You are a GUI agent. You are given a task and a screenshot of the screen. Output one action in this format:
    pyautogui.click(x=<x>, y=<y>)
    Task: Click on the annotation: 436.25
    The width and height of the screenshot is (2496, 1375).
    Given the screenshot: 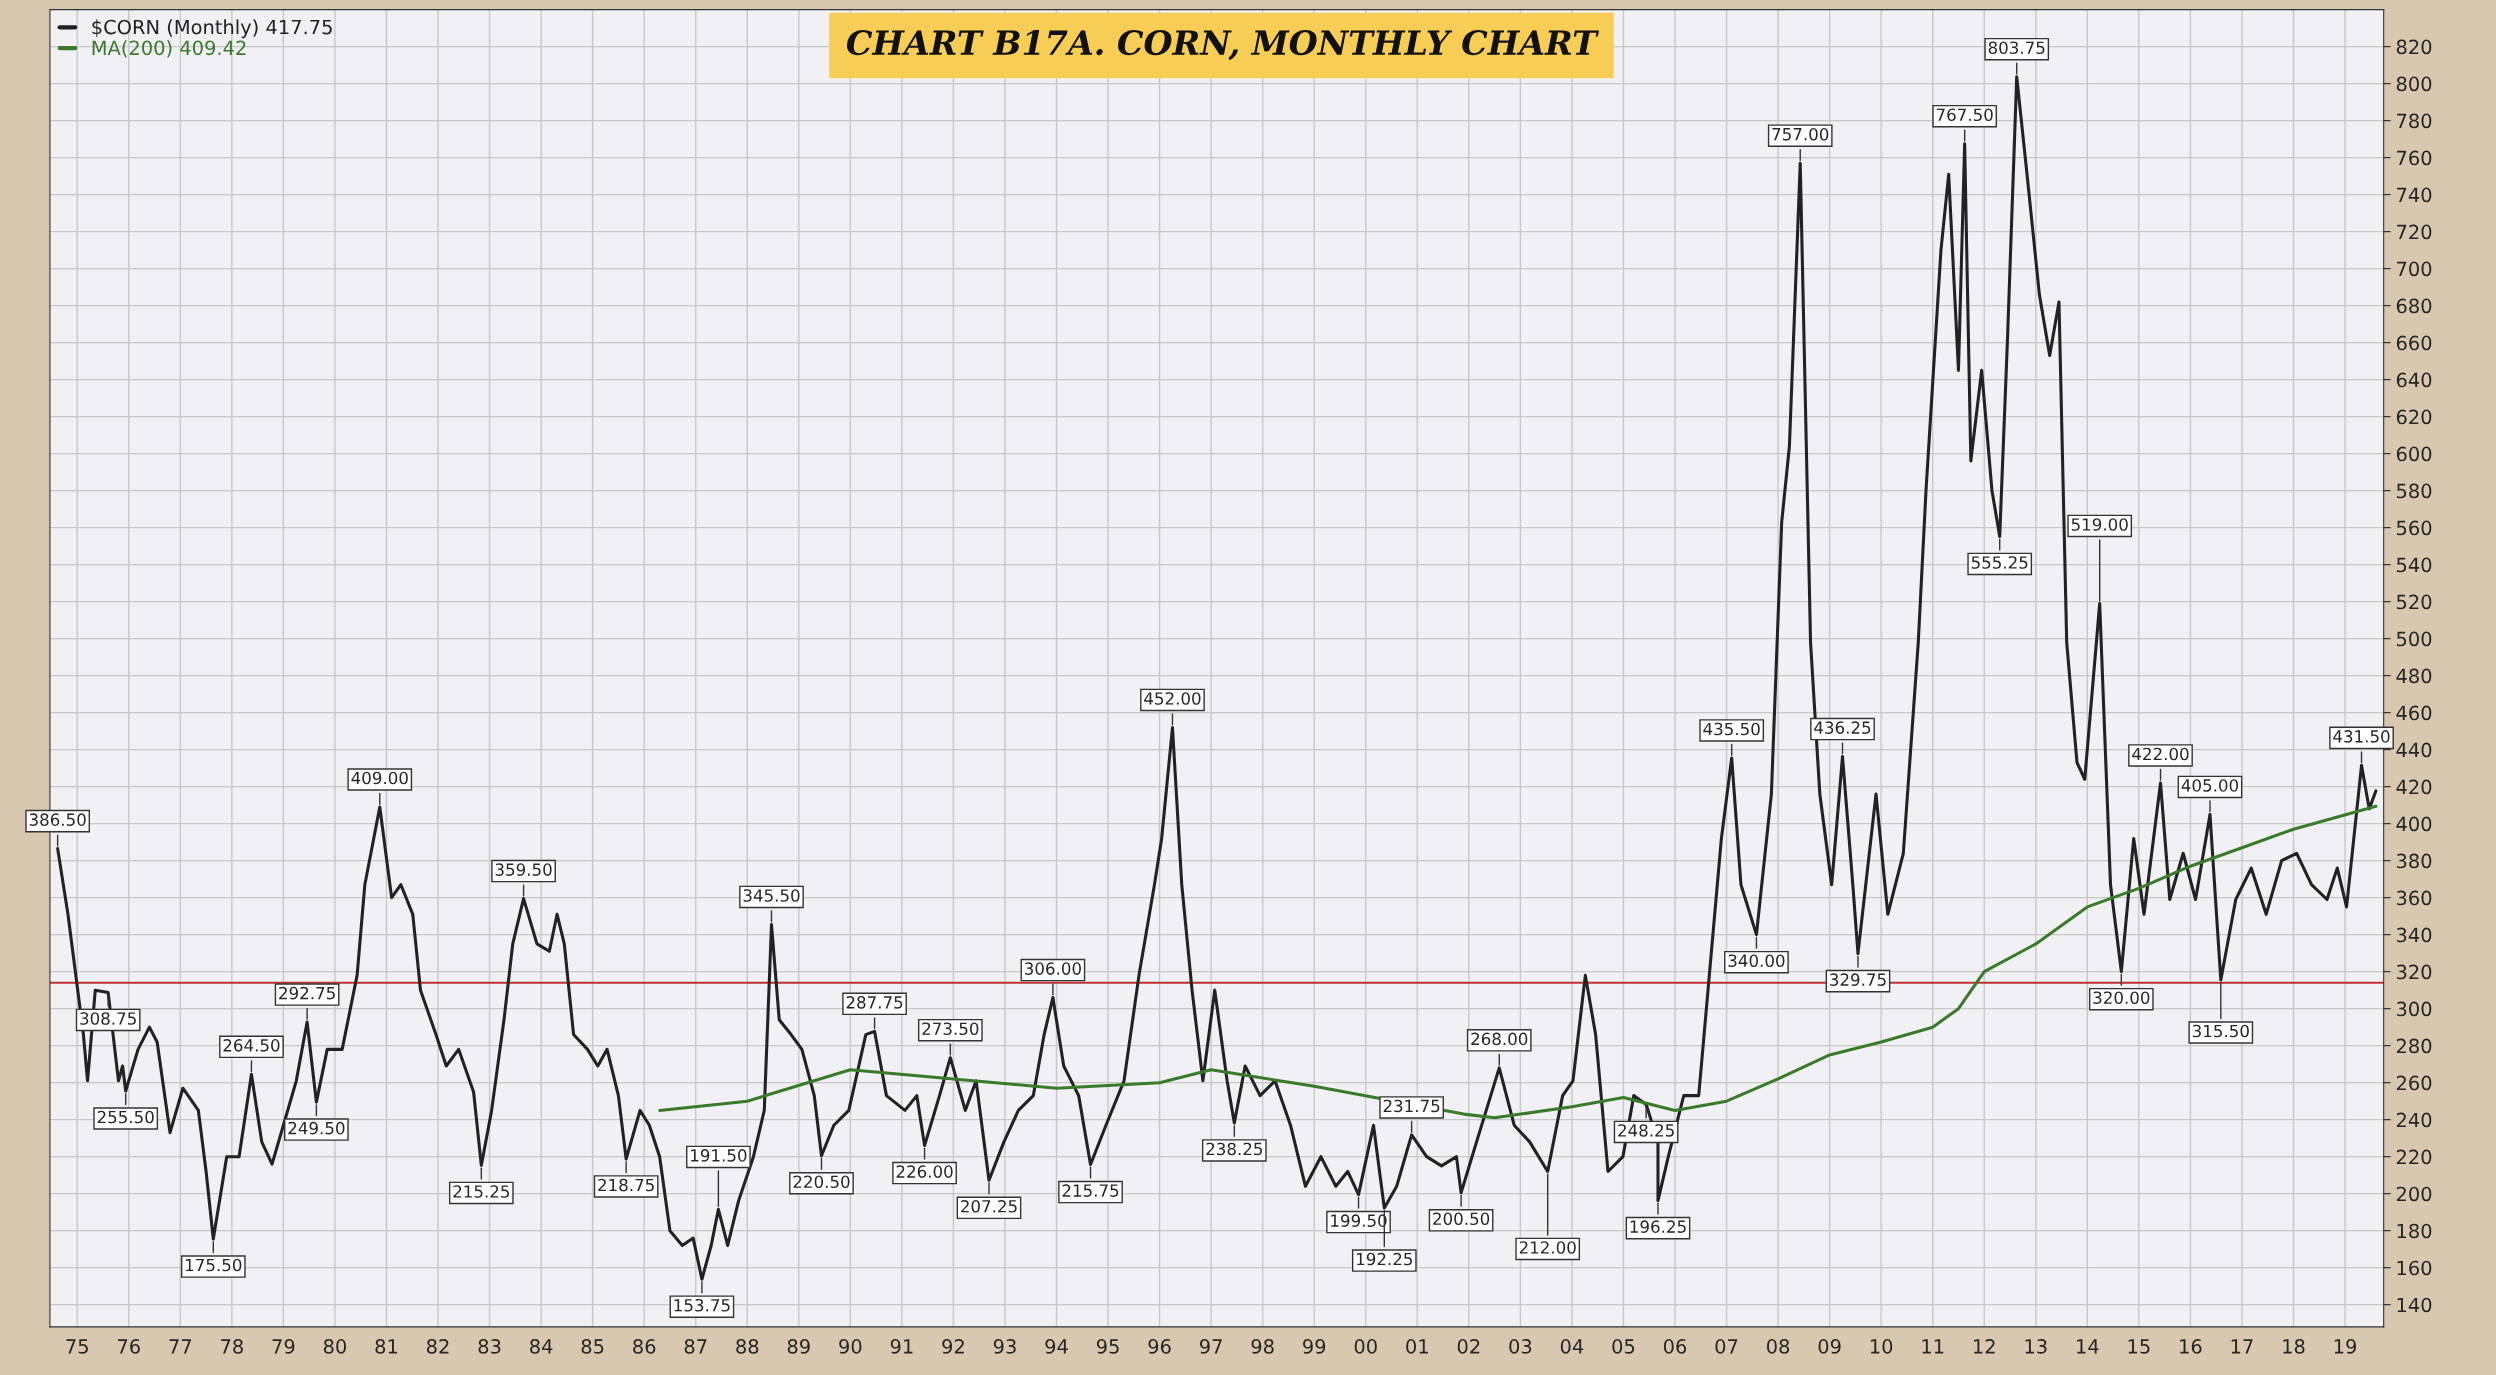 What is the action you would take?
    pyautogui.click(x=1842, y=727)
    